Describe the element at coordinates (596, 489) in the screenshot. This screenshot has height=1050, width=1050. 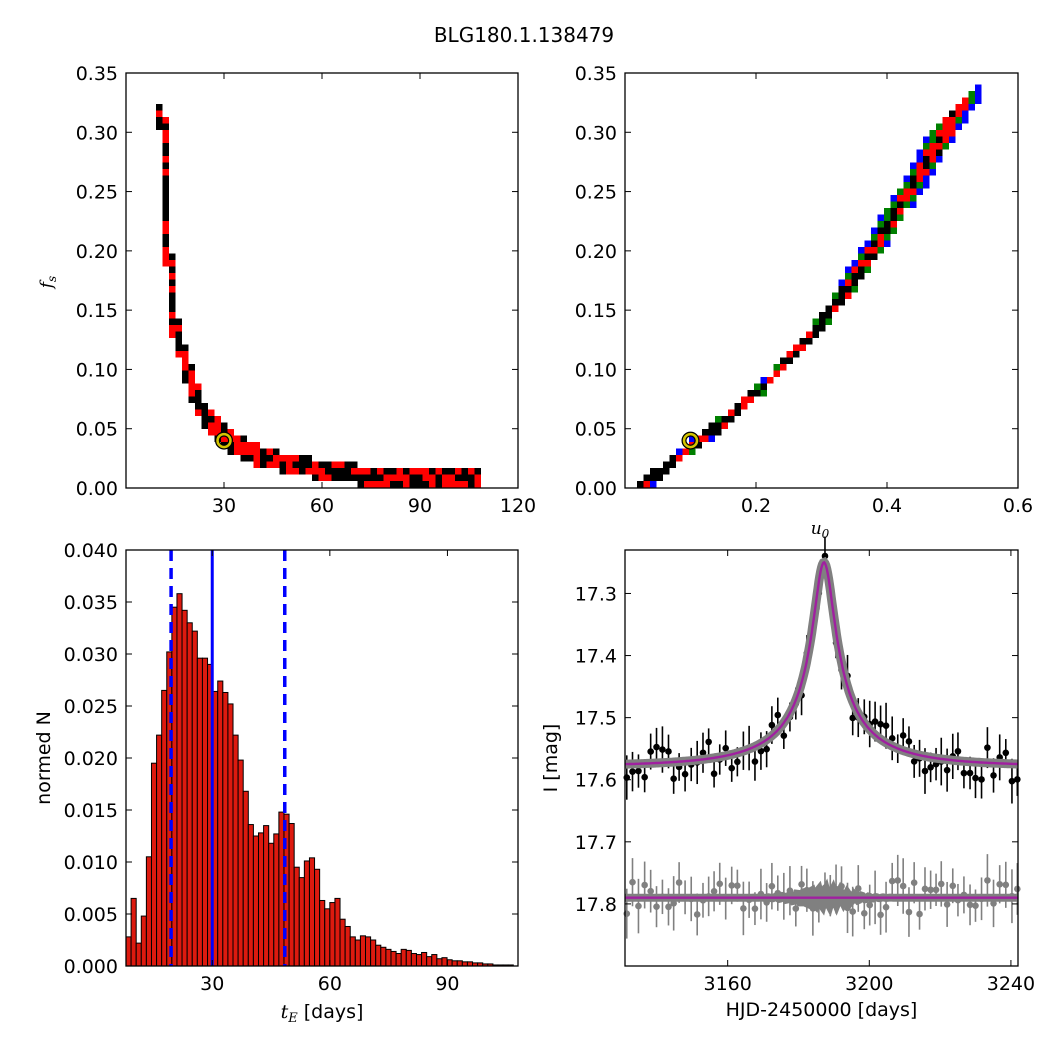
I see `y-tick-label: 0.00` at that location.